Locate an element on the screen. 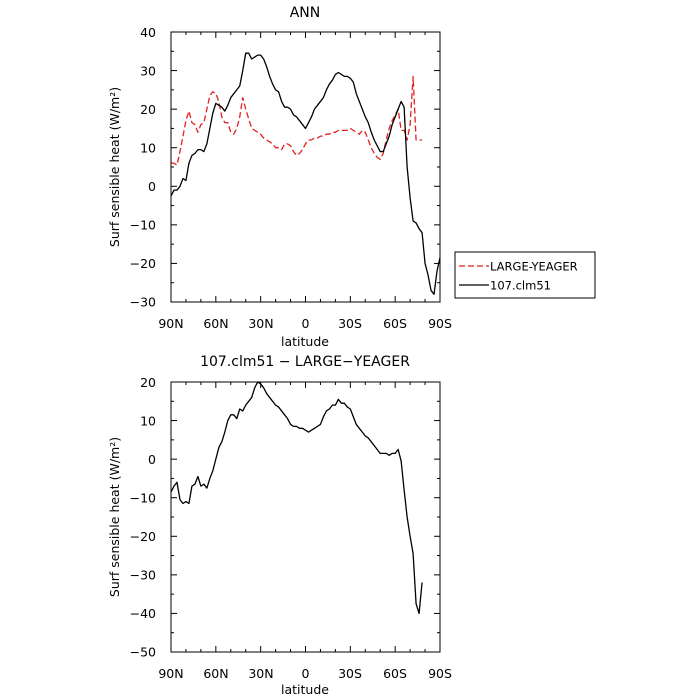 The width and height of the screenshot is (700, 700). top-x-tick-label: 0 is located at coordinates (306, 323).